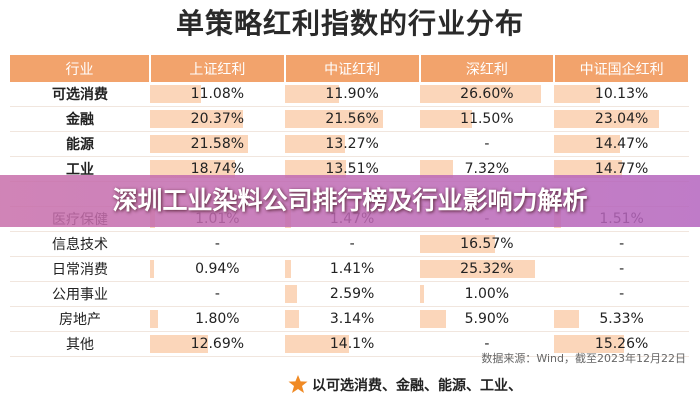 This screenshot has width=700, height=400. What do you see at coordinates (298, 384) in the screenshot?
I see `star-icon` at bounding box center [298, 384].